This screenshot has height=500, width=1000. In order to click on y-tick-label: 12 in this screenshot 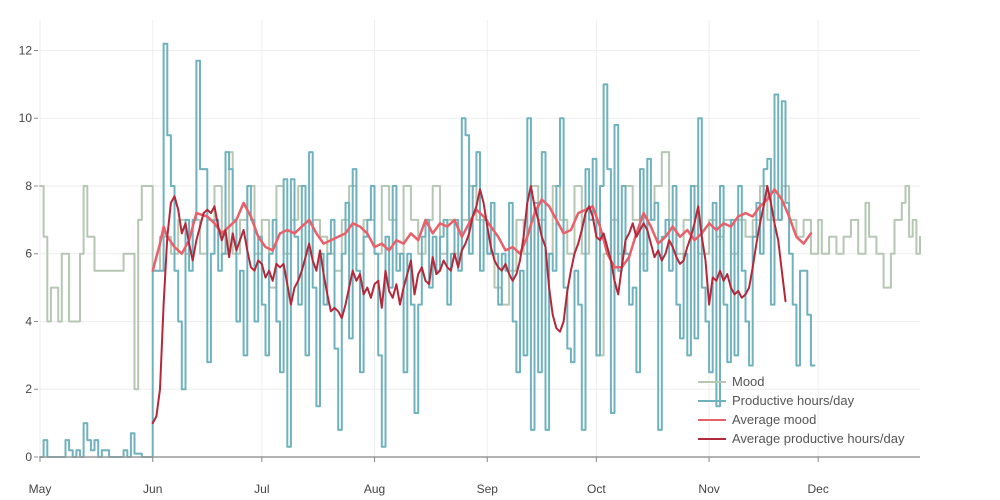, I will do `click(26, 50)`.